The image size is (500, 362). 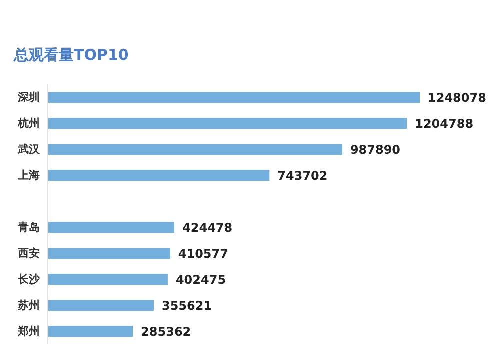 What do you see at coordinates (28, 97) in the screenshot?
I see `y-tick-label: 深圳` at bounding box center [28, 97].